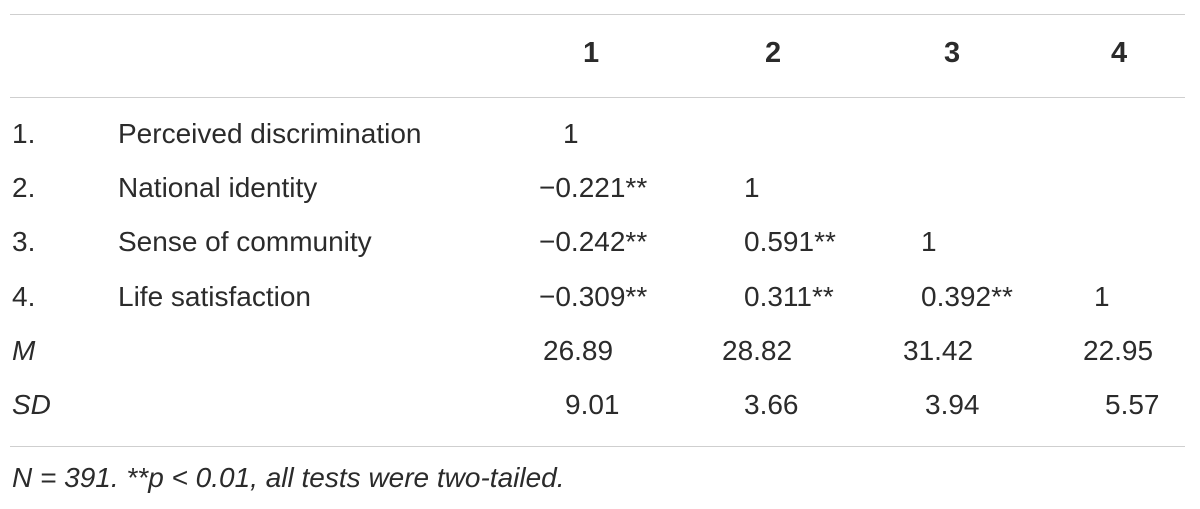 The width and height of the screenshot is (1200, 509). What do you see at coordinates (752, 187) in the screenshot?
I see `cell-col-2: 1` at bounding box center [752, 187].